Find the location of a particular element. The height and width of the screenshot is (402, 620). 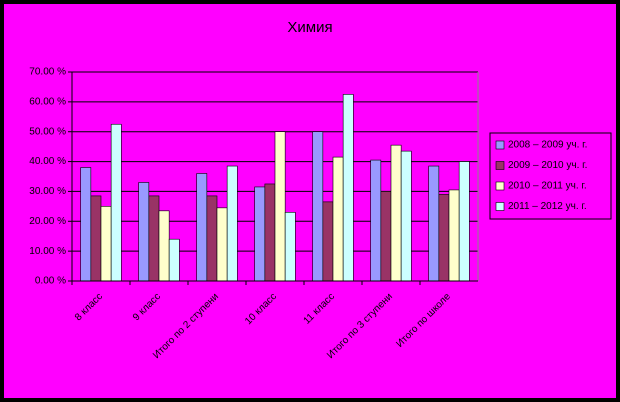

y-tick-label: 40.00 % is located at coordinates (47, 161).